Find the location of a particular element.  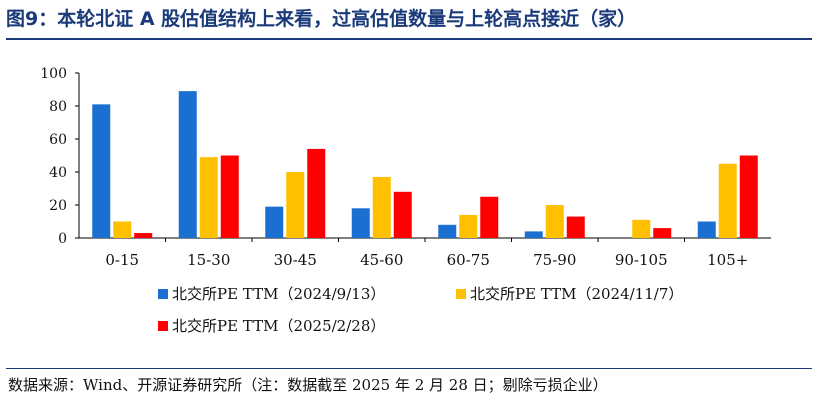

footer-divider is located at coordinates (409, 368).